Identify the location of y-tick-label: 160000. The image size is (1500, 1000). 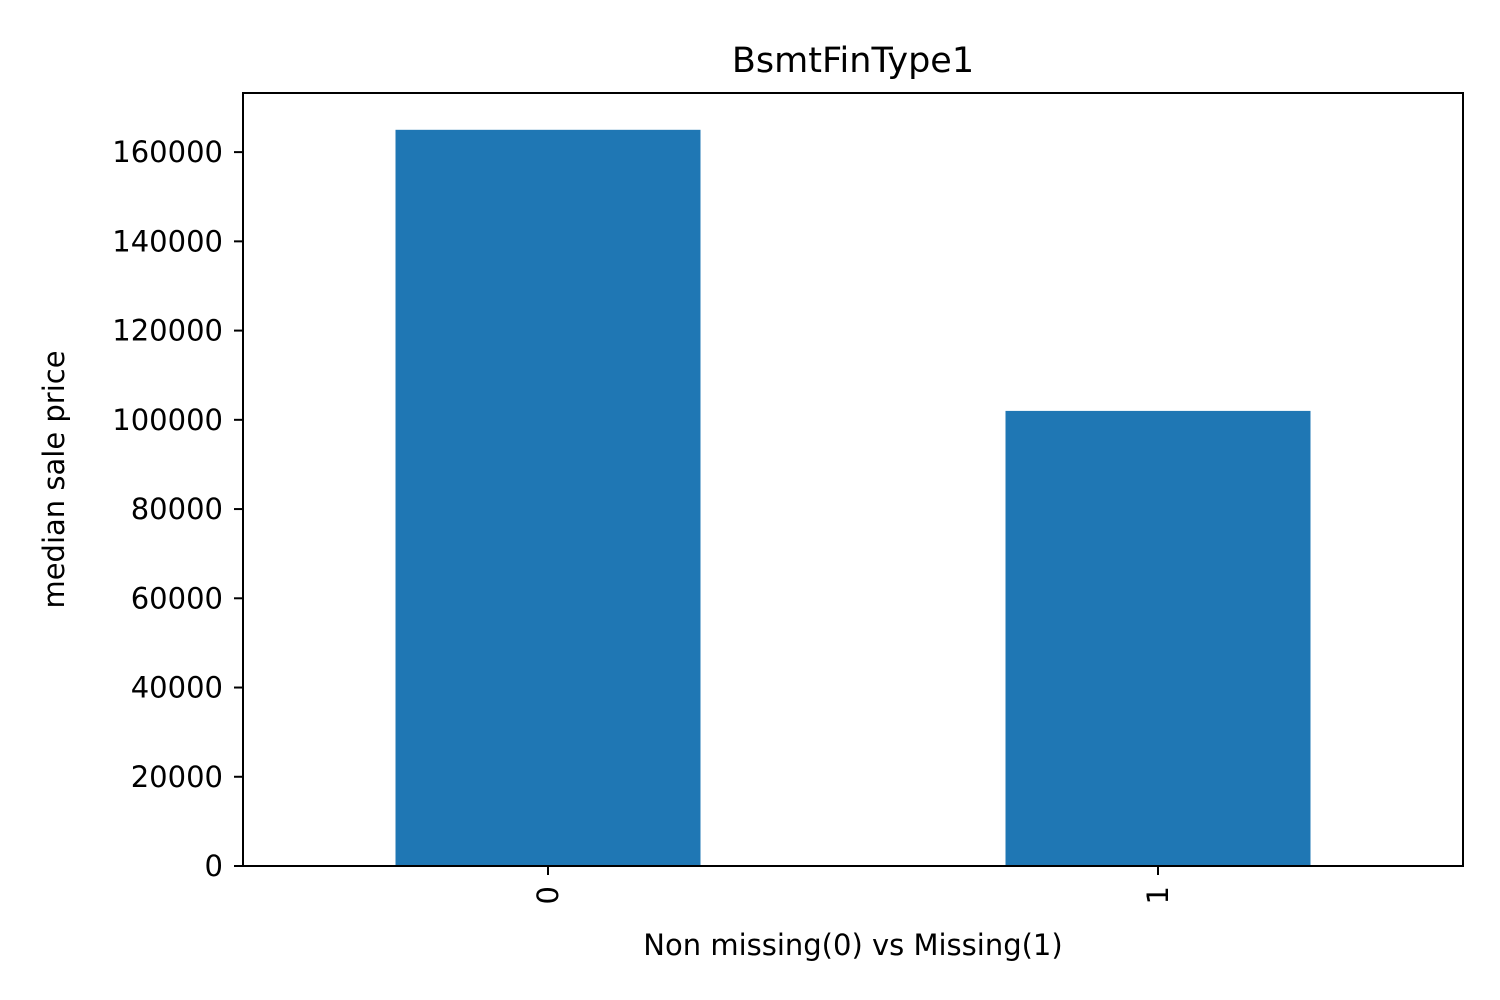
(167, 152).